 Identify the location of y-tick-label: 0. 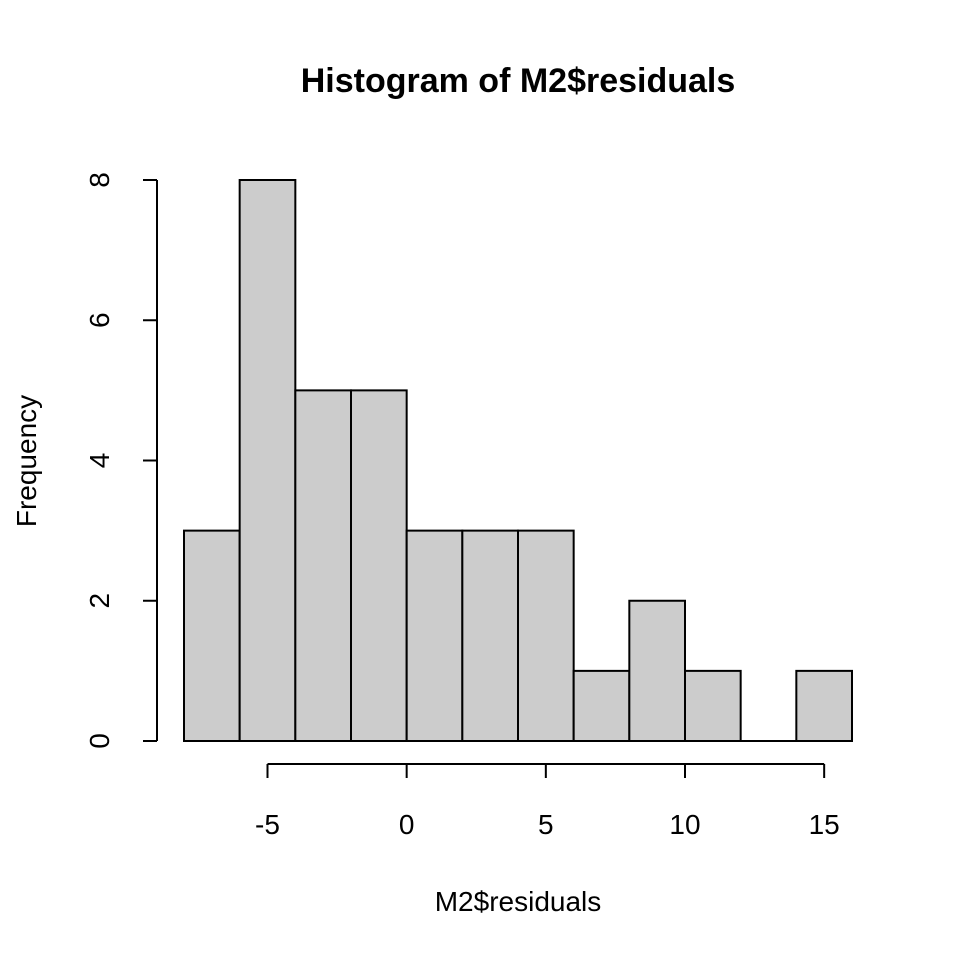
(99, 741).